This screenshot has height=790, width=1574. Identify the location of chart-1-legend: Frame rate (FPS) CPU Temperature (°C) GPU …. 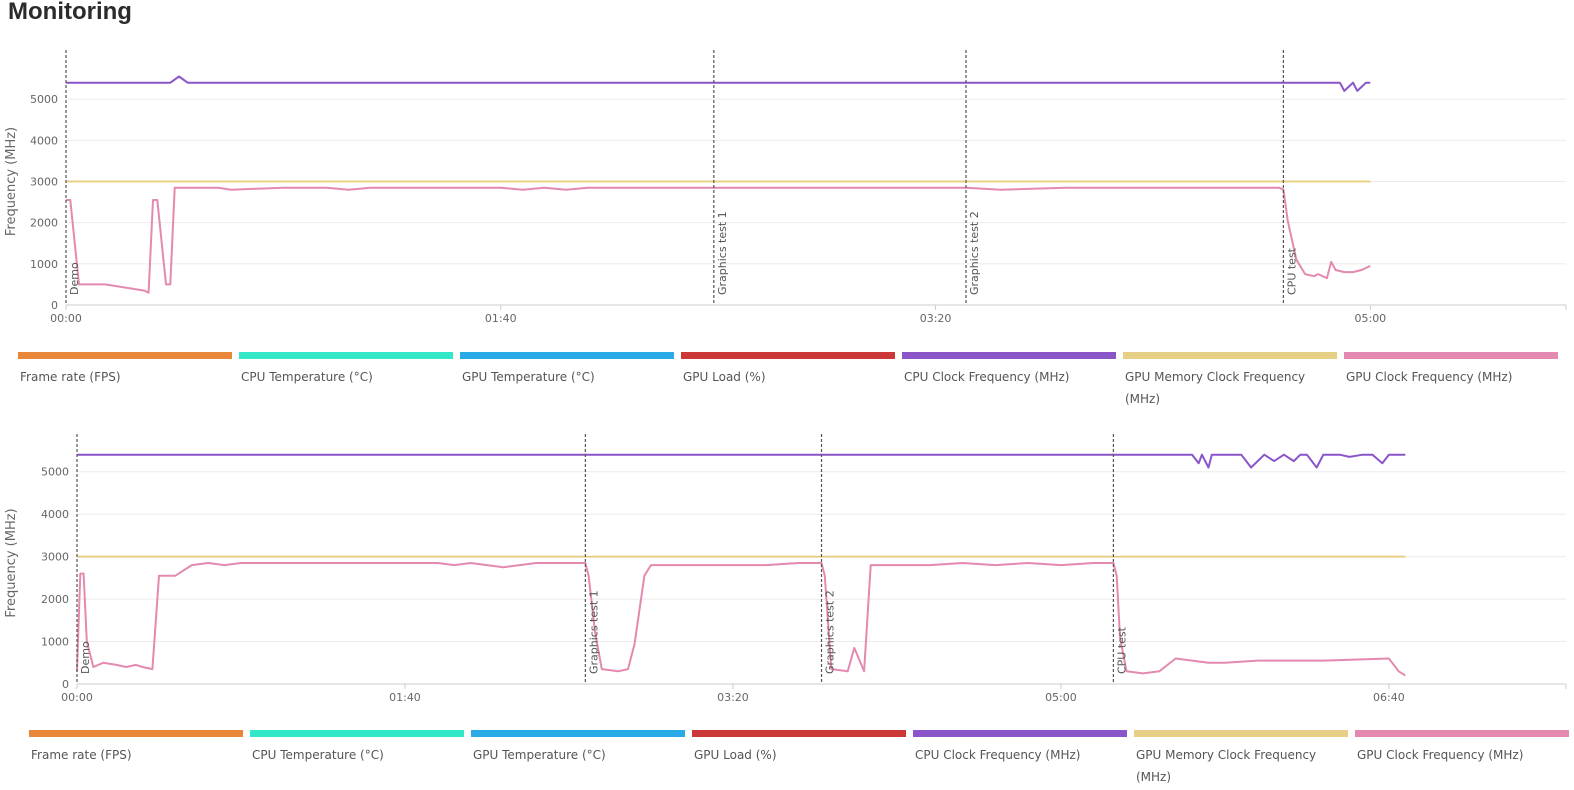
(787, 382).